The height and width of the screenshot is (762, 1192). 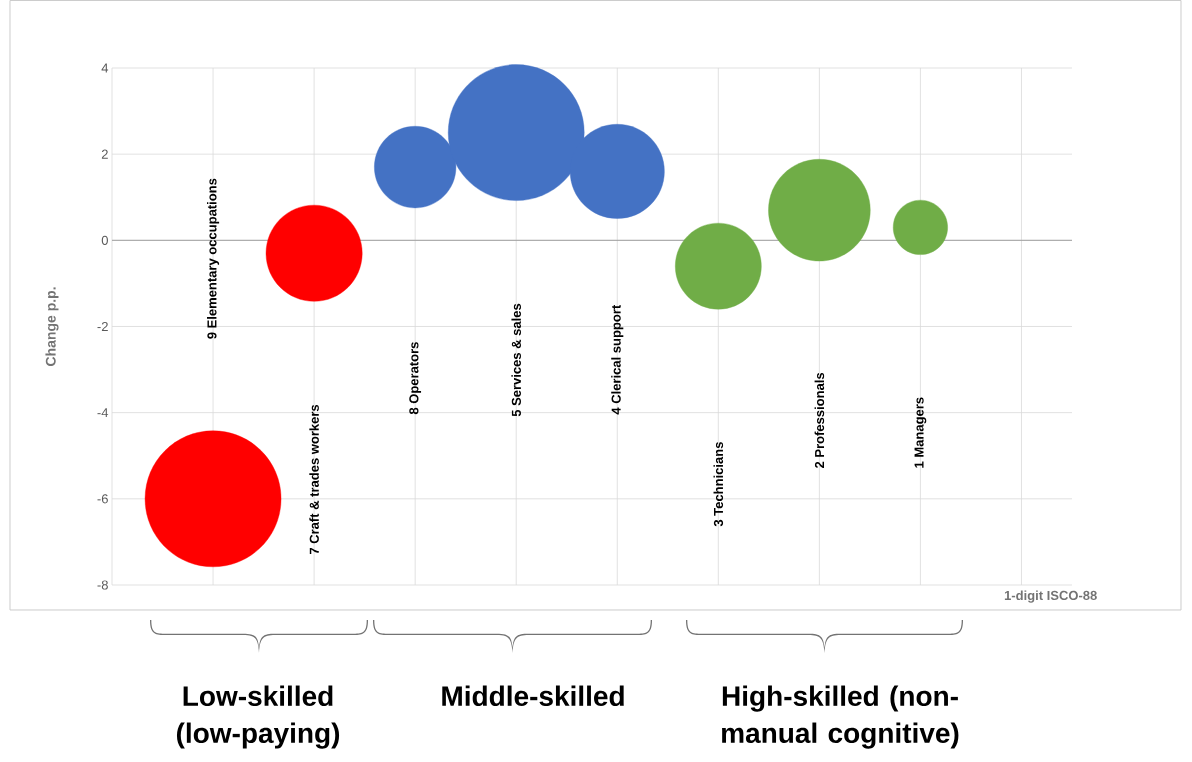 I want to click on x-tick-label: 9 Elementary occupations, so click(x=213, y=258).